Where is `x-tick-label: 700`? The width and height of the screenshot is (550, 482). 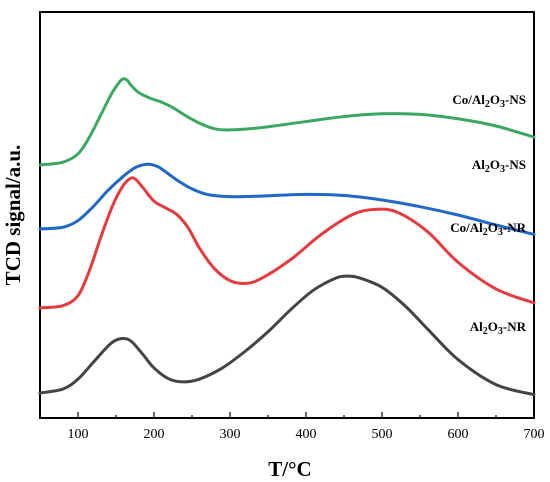 x-tick-label: 700 is located at coordinates (534, 434).